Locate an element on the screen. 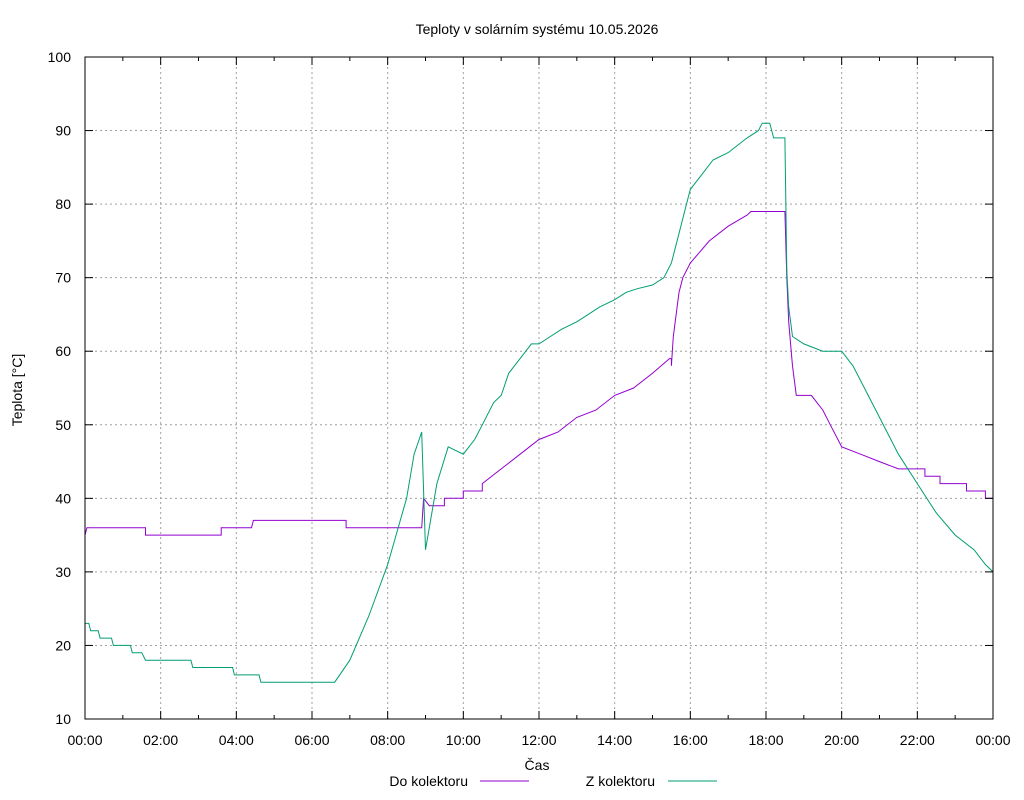 The height and width of the screenshot is (800, 1024). x-tick-label: 22:00 is located at coordinates (917, 740).